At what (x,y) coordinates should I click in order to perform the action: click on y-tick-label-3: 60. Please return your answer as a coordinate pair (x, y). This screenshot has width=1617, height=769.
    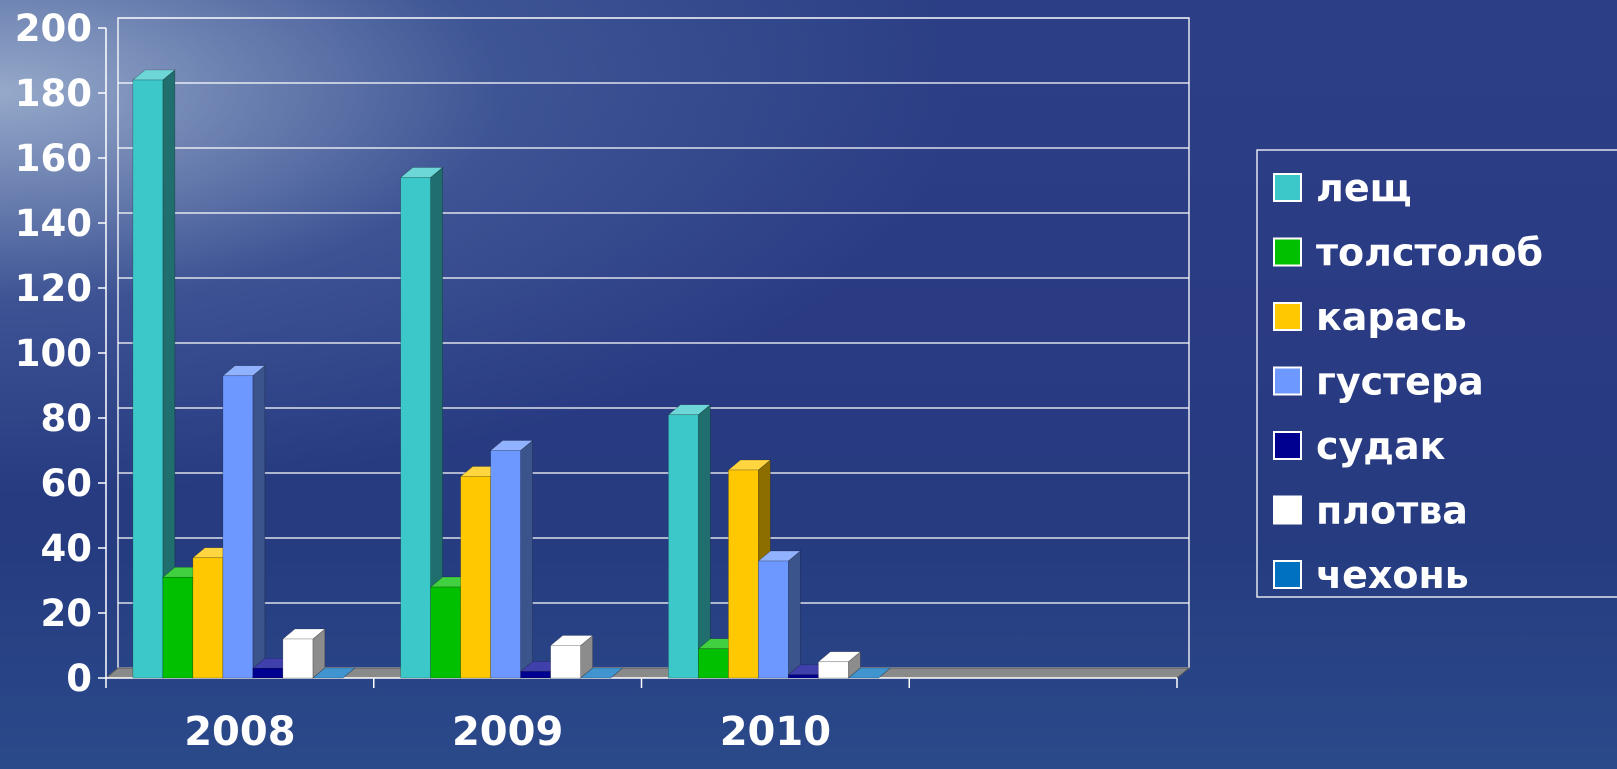
    Looking at the image, I should click on (67, 483).